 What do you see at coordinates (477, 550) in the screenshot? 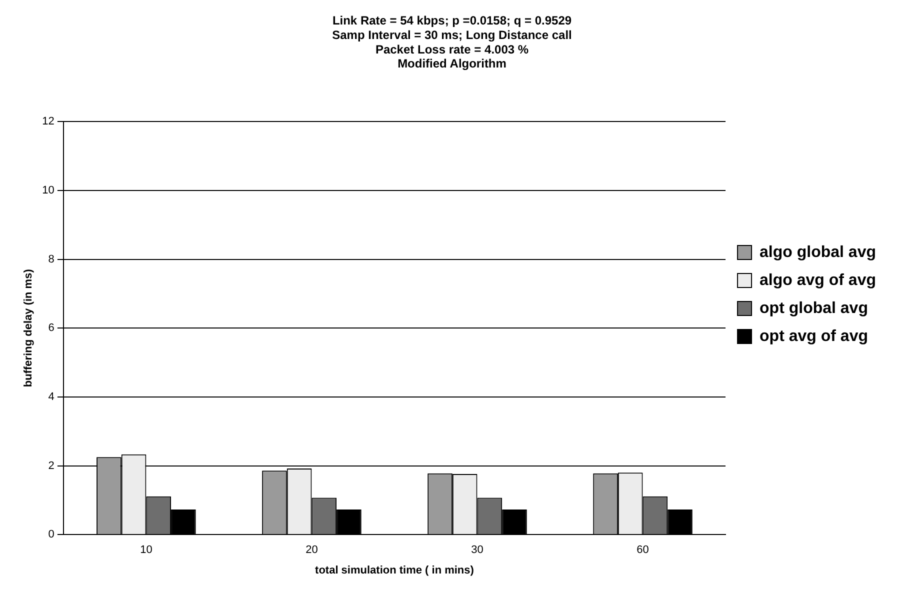
I see `x-tick-label: 30` at bounding box center [477, 550].